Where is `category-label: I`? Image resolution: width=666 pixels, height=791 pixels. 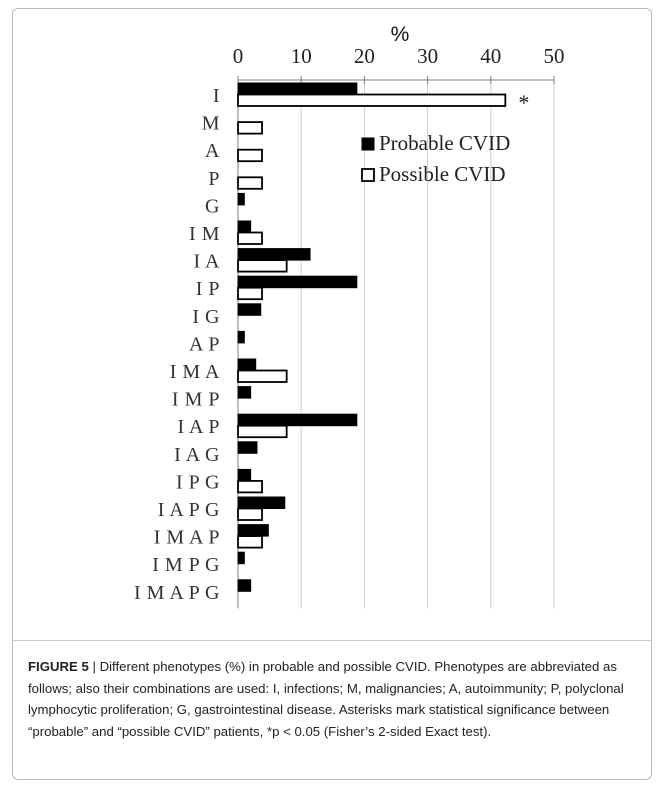
category-label: I is located at coordinates (216, 96).